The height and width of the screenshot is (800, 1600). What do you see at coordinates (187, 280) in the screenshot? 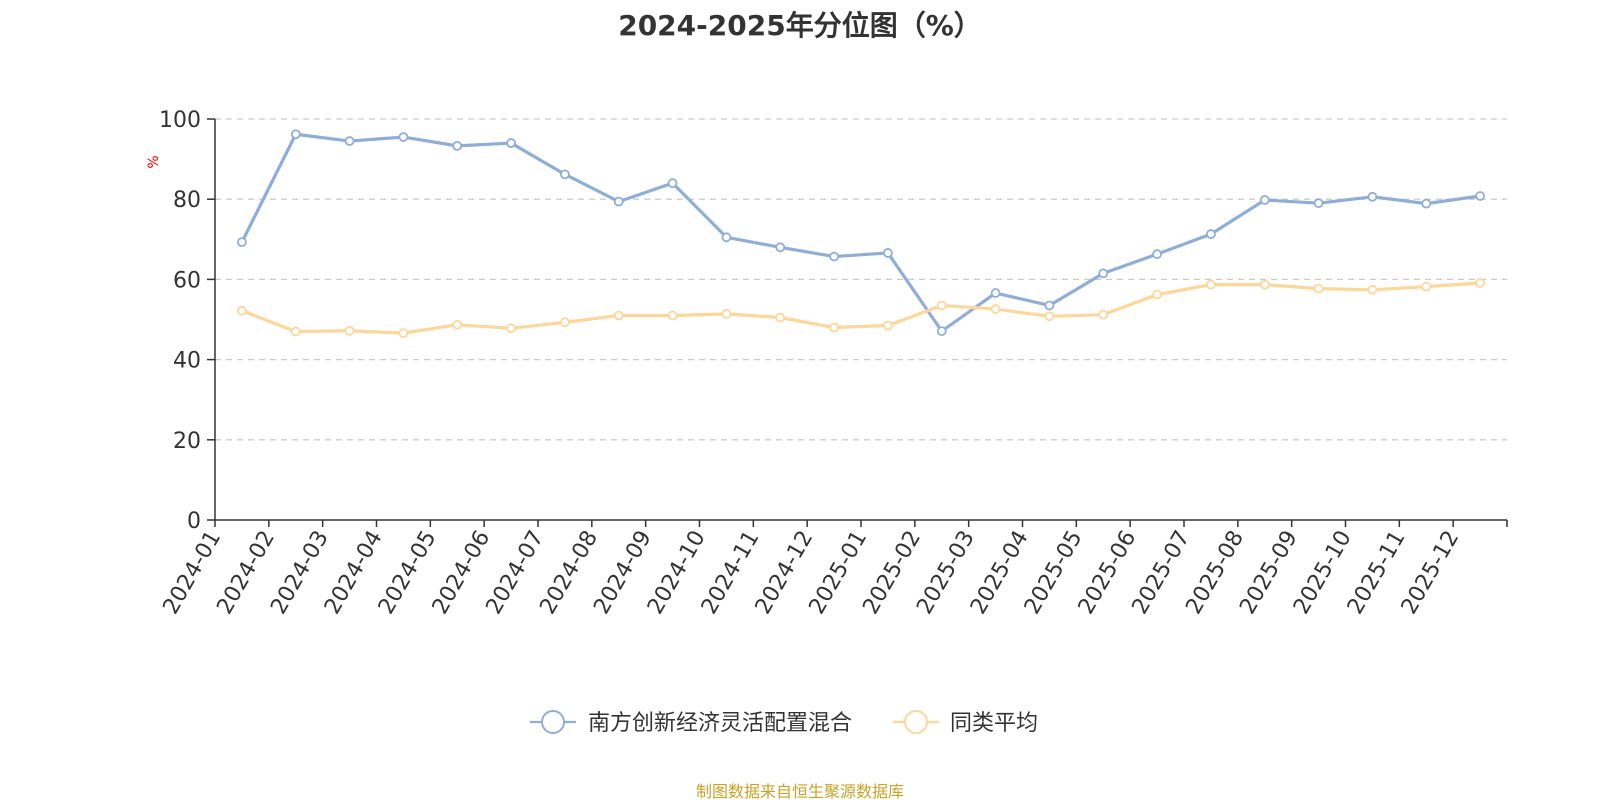
I see `y-tick-label: 60` at bounding box center [187, 280].